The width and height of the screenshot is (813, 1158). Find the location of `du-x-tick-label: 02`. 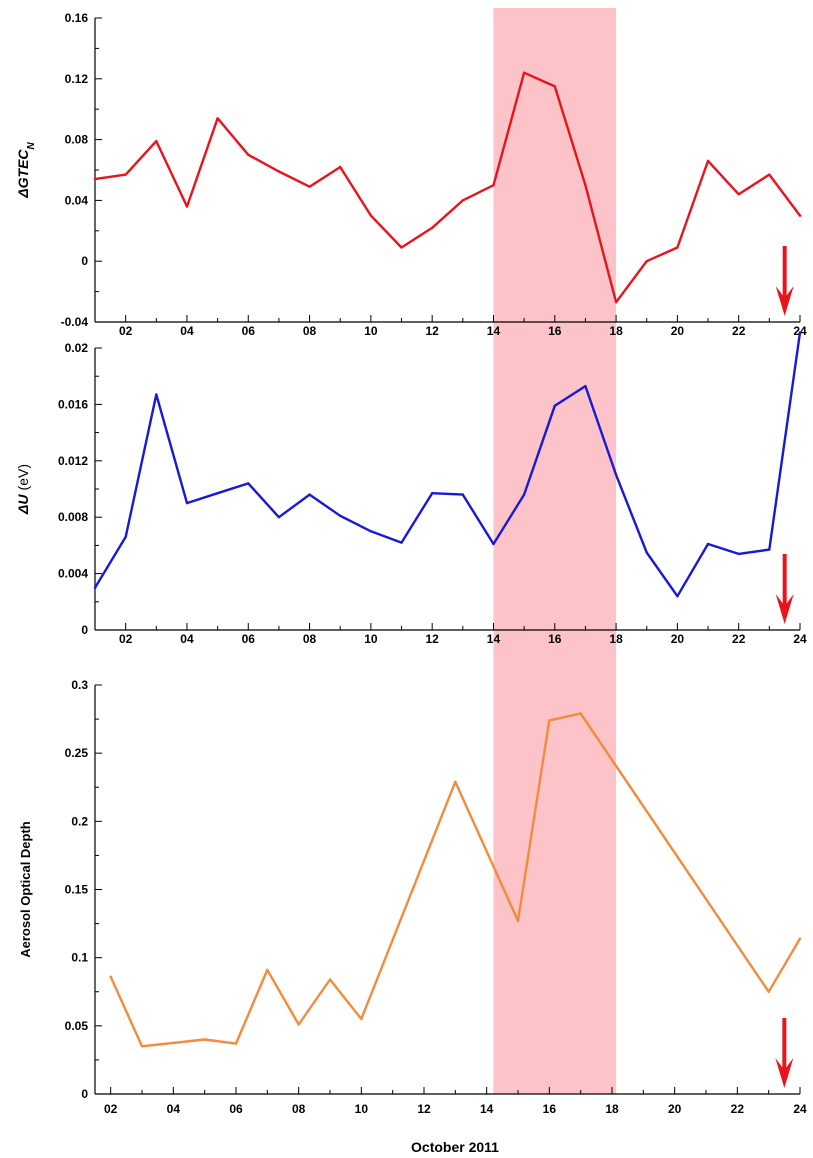

du-x-tick-label: 02 is located at coordinates (126, 639).